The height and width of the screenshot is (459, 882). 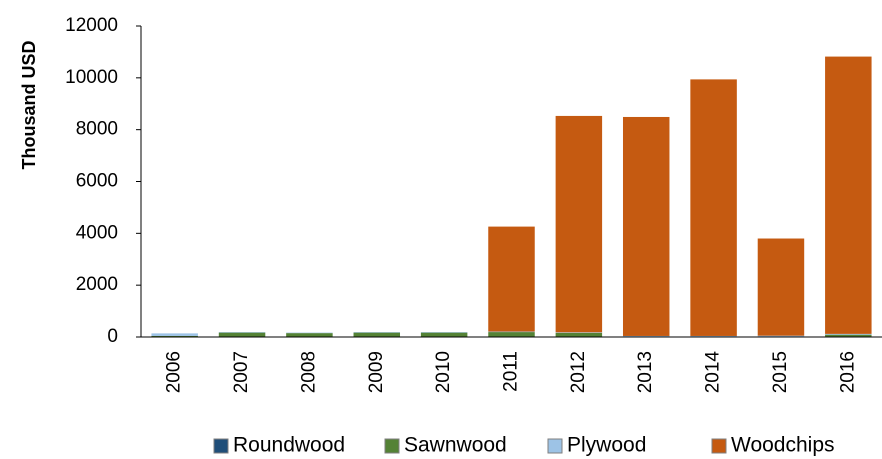 I want to click on bar-woodchips-2013, so click(x=646, y=226).